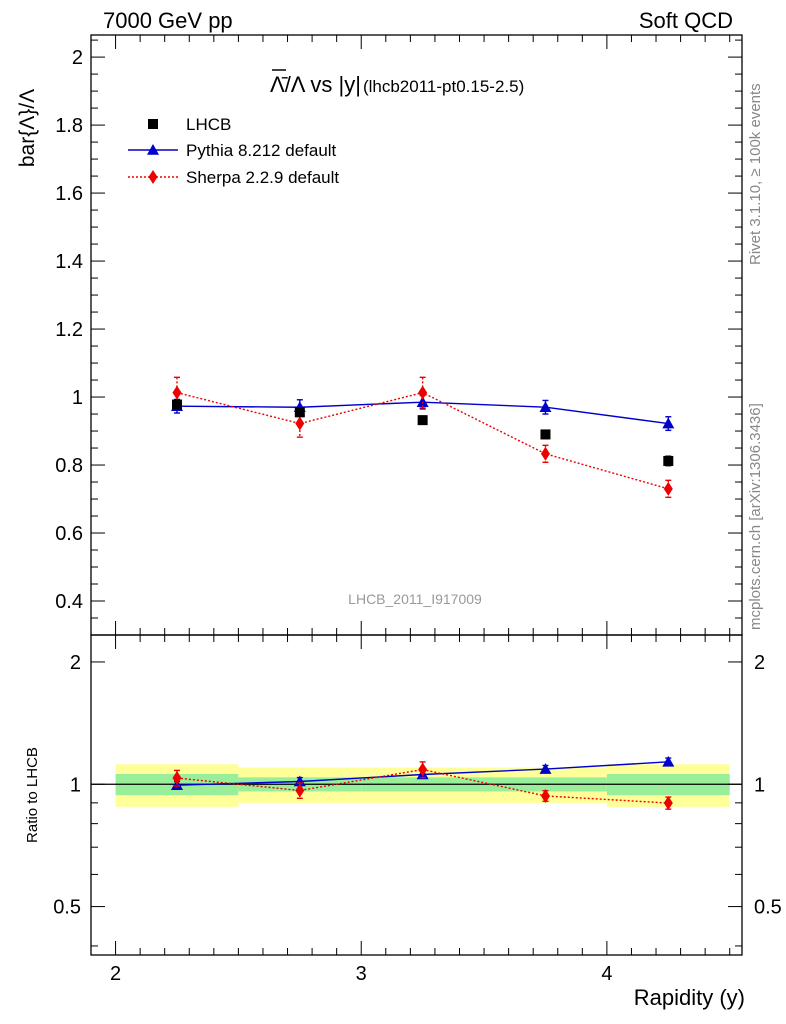 The image size is (786, 1024). I want to click on y-tick-label: 1.4, so click(69, 262).